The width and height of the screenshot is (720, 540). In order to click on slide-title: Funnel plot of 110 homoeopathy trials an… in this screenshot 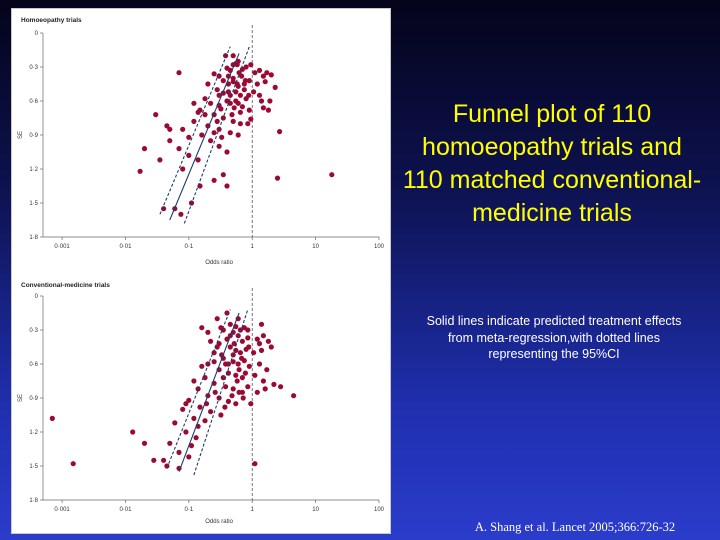, I will do `click(552, 163)`.